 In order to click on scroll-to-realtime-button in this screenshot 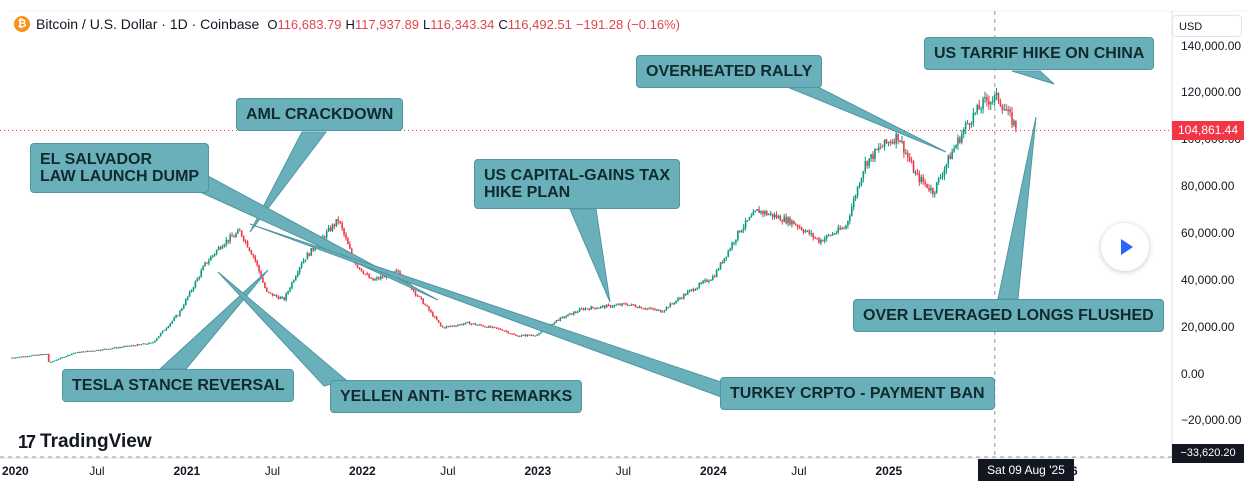, I will do `click(1125, 247)`.